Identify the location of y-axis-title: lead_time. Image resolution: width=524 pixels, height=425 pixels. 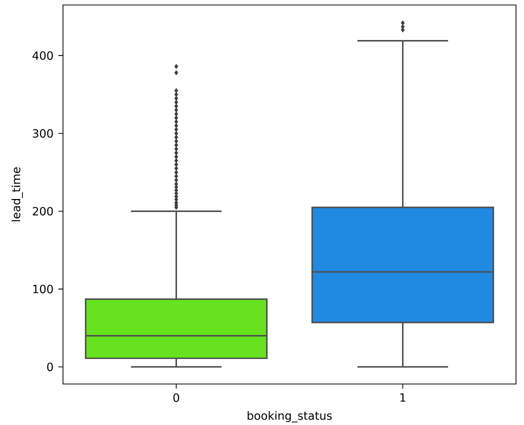
(17, 194).